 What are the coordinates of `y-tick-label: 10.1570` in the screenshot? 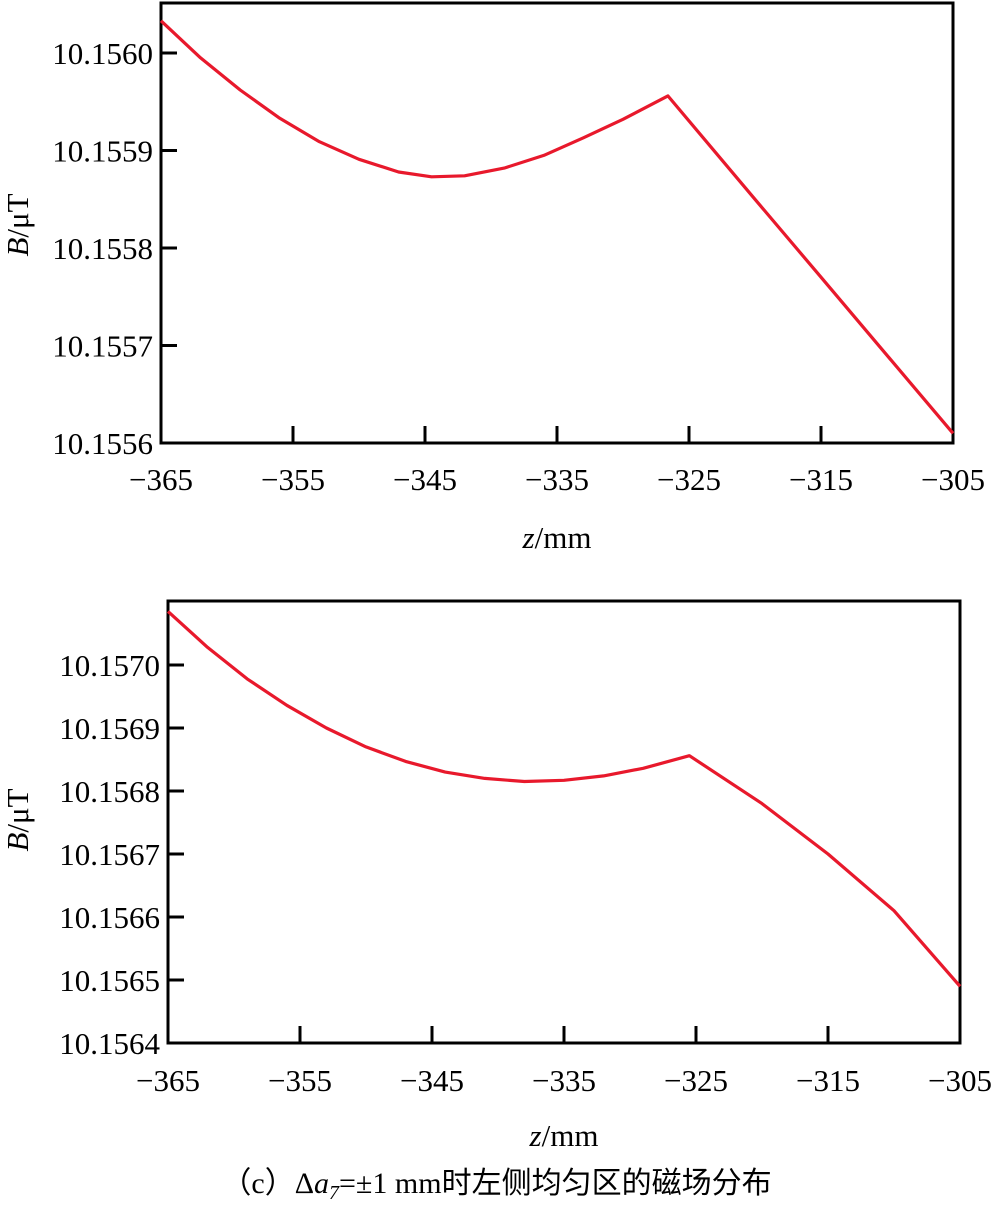 It's located at (109, 665).